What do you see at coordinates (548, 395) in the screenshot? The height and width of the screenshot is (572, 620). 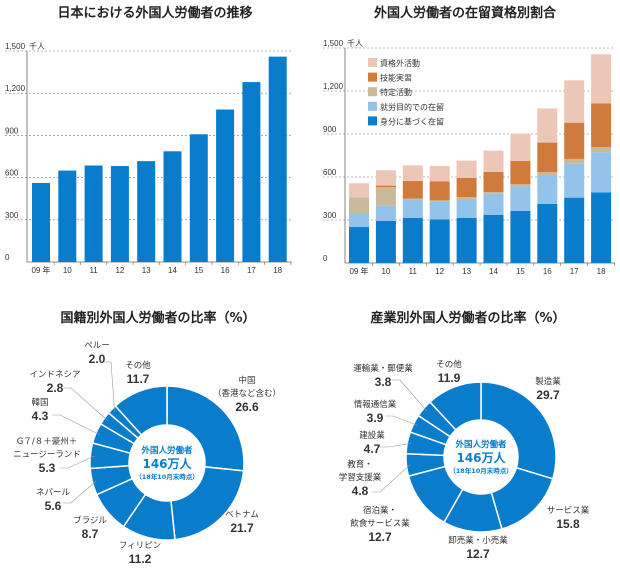 I see `slice-value: 29.7` at bounding box center [548, 395].